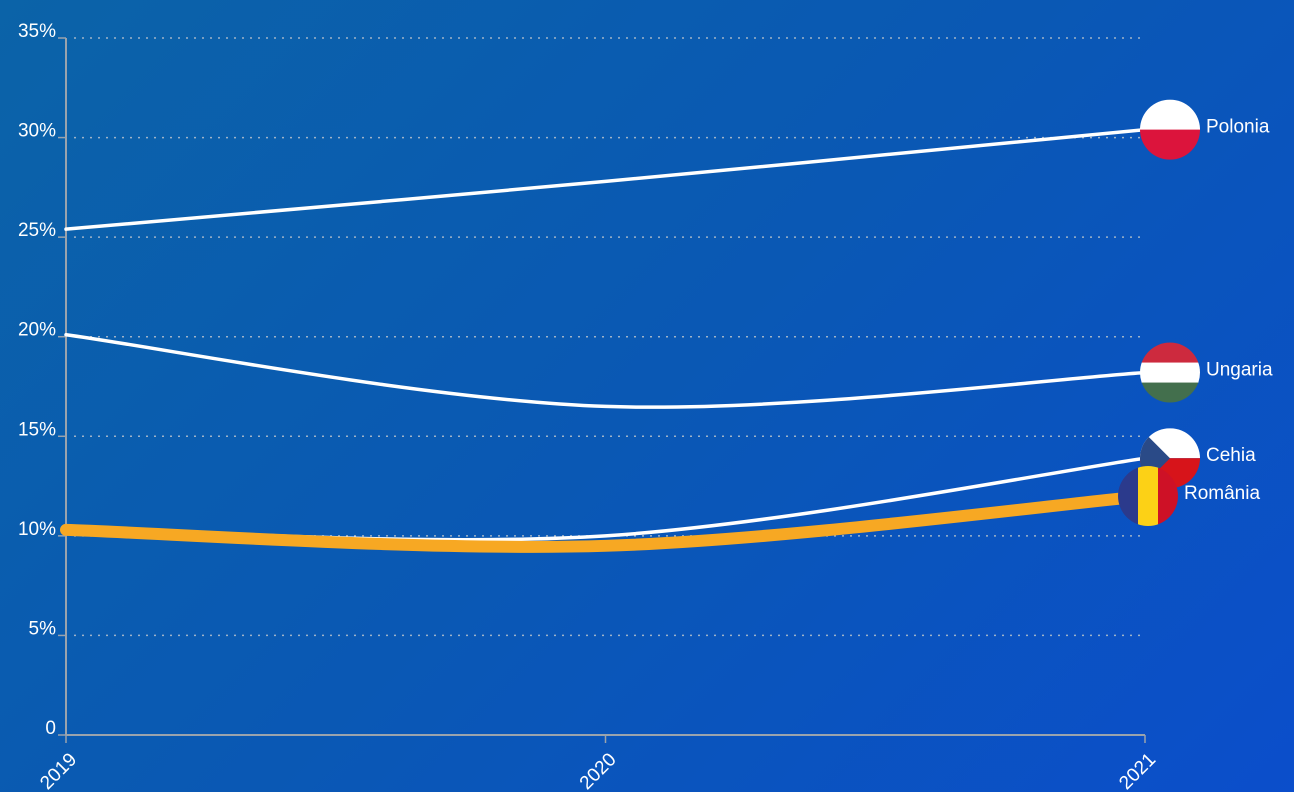 This screenshot has width=1294, height=792. What do you see at coordinates (37, 230) in the screenshot?
I see `y-tick-label: 25%` at bounding box center [37, 230].